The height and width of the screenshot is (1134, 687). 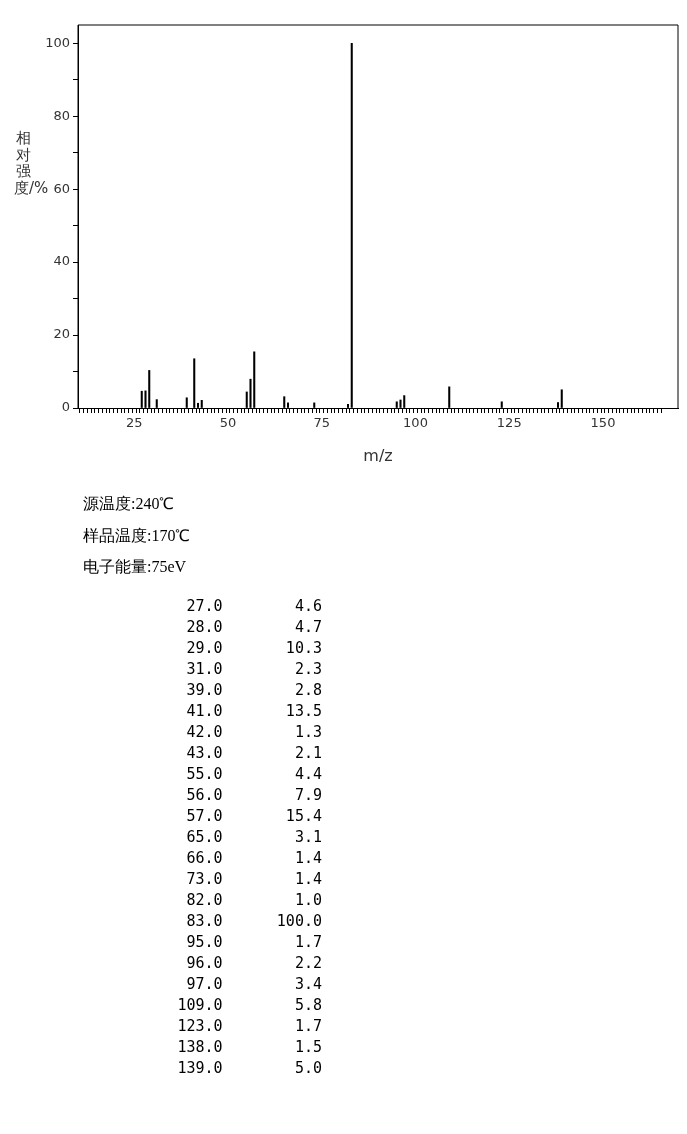 What do you see at coordinates (249, 1068) in the screenshot?
I see `text: 139.0 5.0` at bounding box center [249, 1068].